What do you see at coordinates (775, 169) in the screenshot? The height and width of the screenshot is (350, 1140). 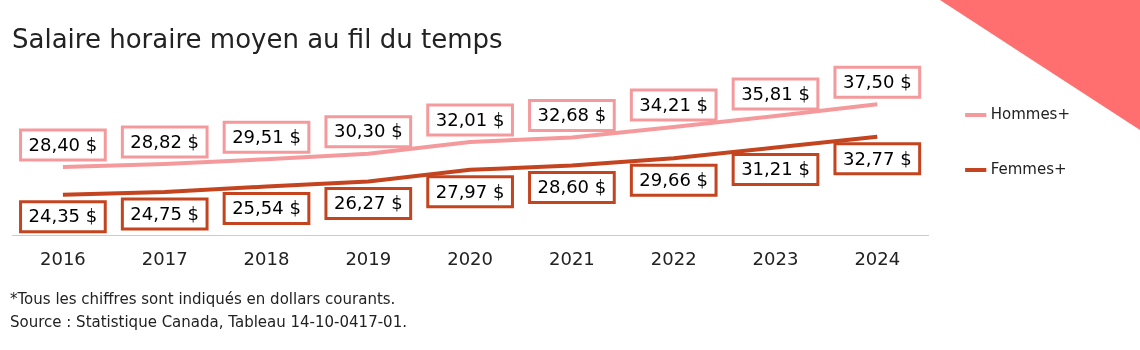 I see `data-label: 31,21 $` at bounding box center [775, 169].